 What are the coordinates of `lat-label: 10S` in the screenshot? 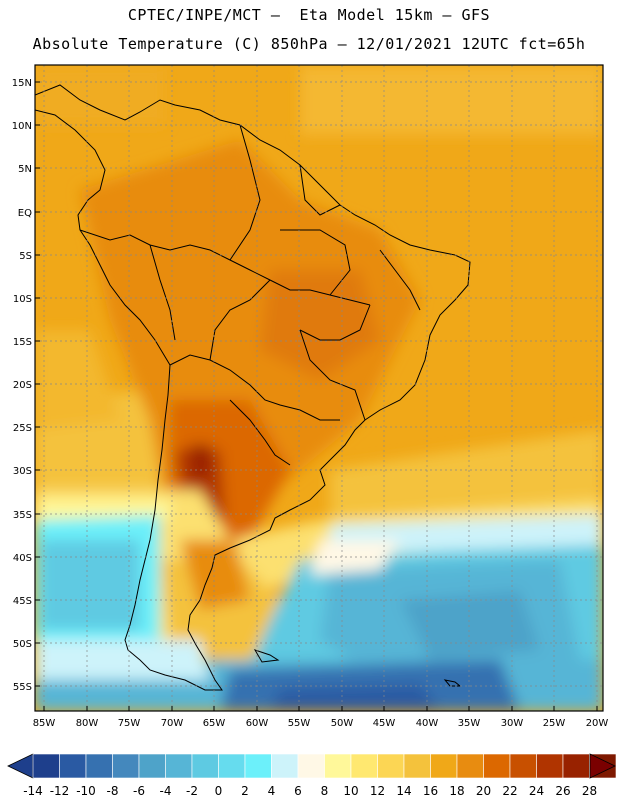 It's located at (22, 299).